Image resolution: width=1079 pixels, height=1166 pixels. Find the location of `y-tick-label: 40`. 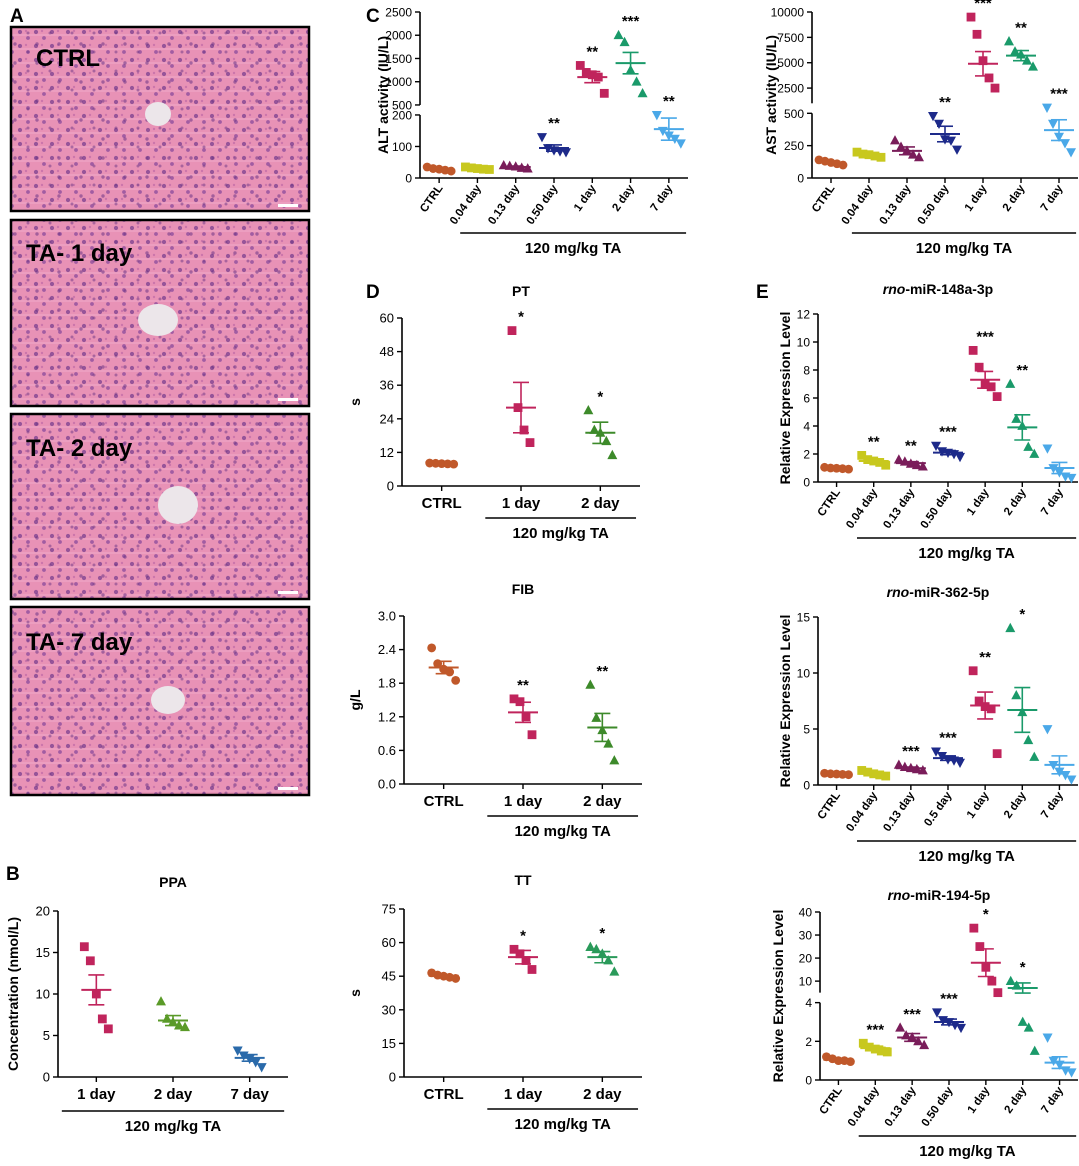

y-tick-label: 40 is located at coordinates (806, 913).